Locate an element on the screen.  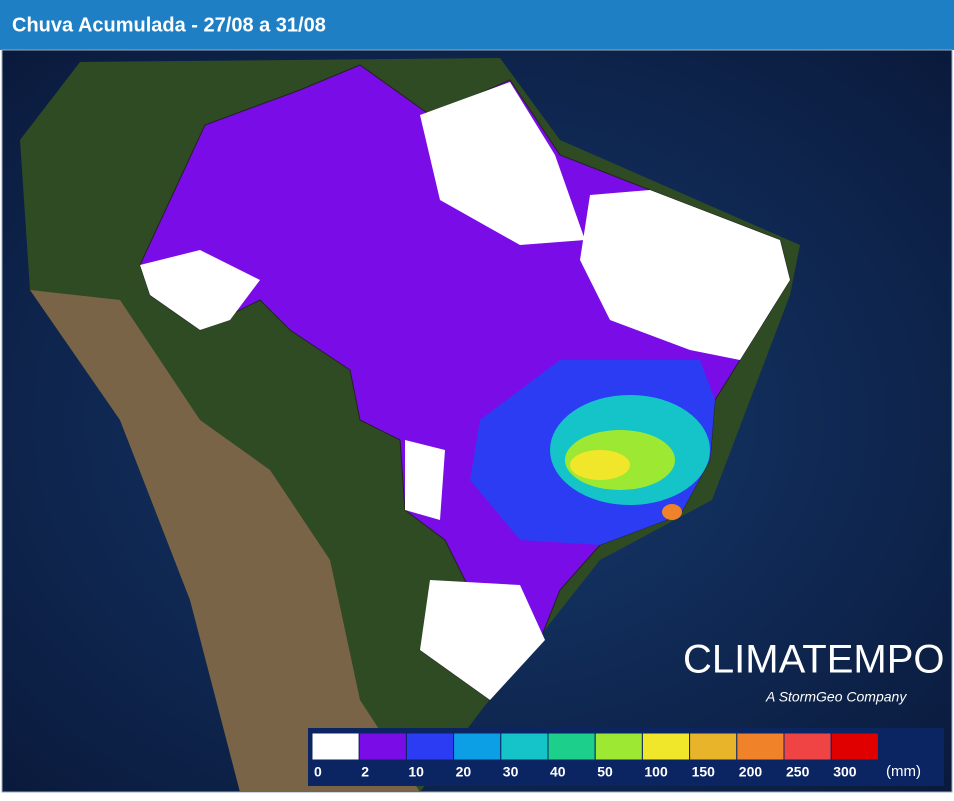
legend-label: 100 is located at coordinates (656, 772).